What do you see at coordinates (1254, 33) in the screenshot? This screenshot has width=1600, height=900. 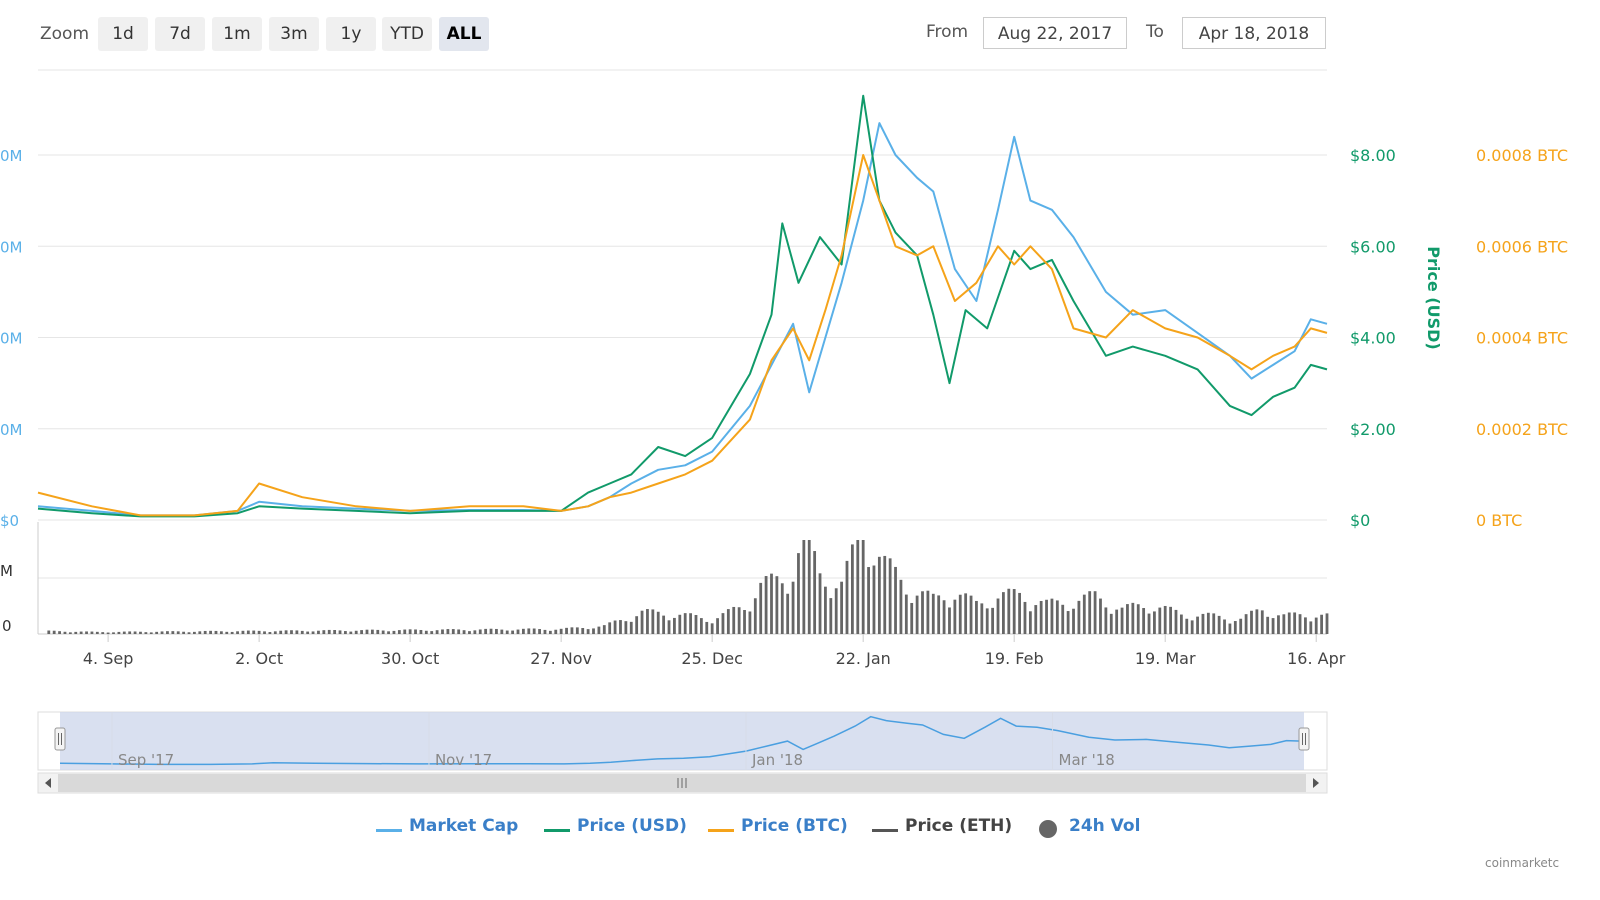 I see `to-date-input: Apr 18, 2018` at bounding box center [1254, 33].